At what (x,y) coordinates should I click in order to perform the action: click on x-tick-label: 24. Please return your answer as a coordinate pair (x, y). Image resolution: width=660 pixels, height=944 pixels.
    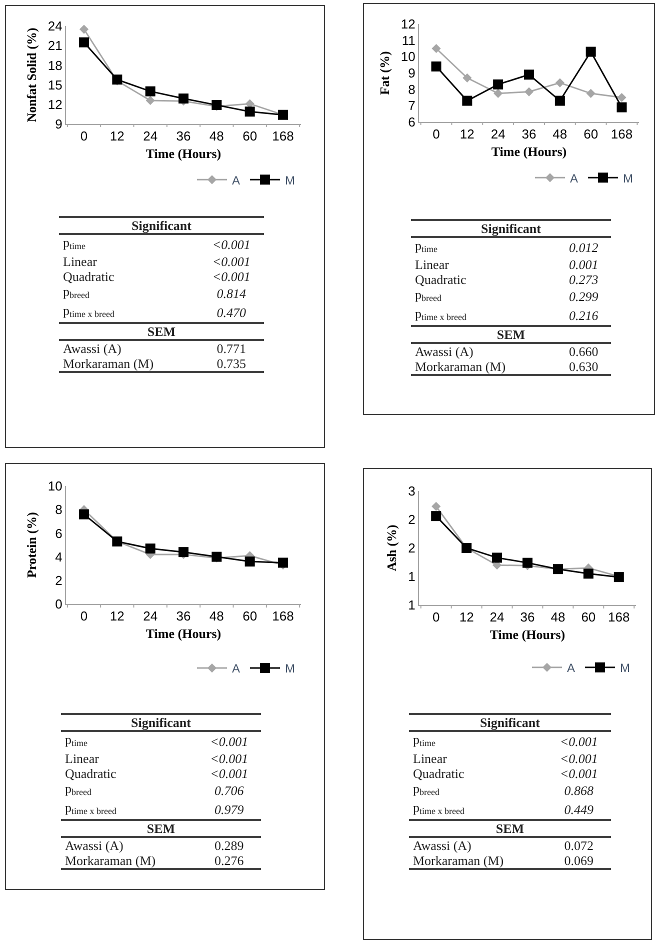
    Looking at the image, I should click on (150, 136).